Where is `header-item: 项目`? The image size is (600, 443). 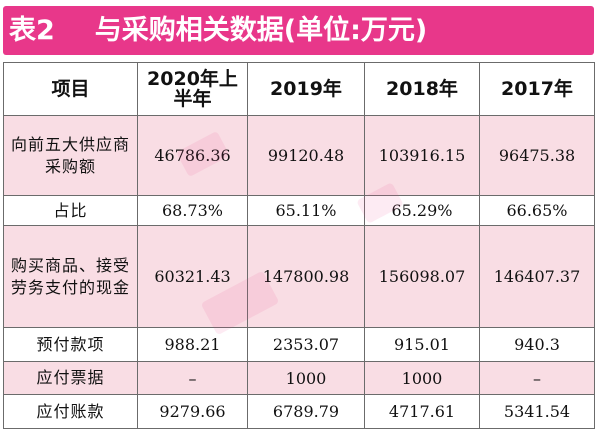 header-item: 项目 is located at coordinates (70, 89).